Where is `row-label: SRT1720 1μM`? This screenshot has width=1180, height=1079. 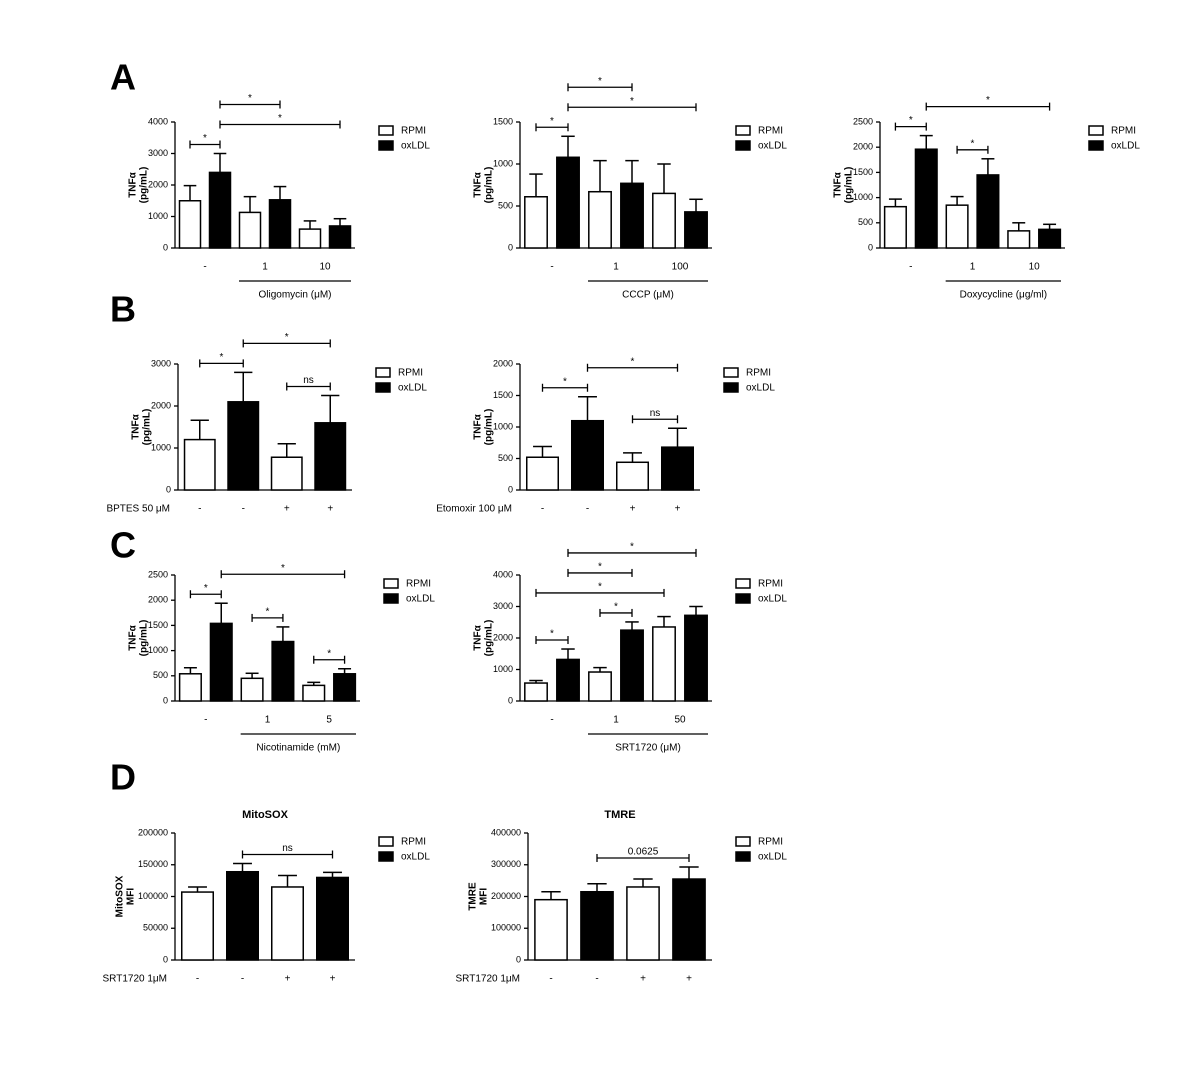
row-label: SRT1720 1μM is located at coordinates (488, 979).